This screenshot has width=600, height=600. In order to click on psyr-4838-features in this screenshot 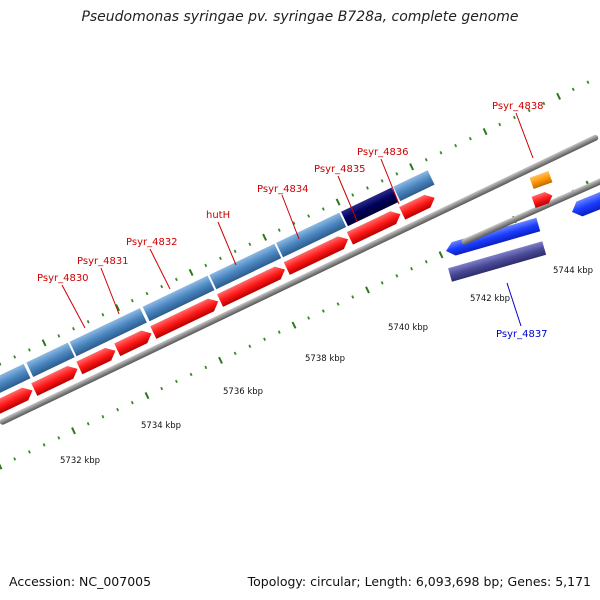, I will do `click(542, 189)`.